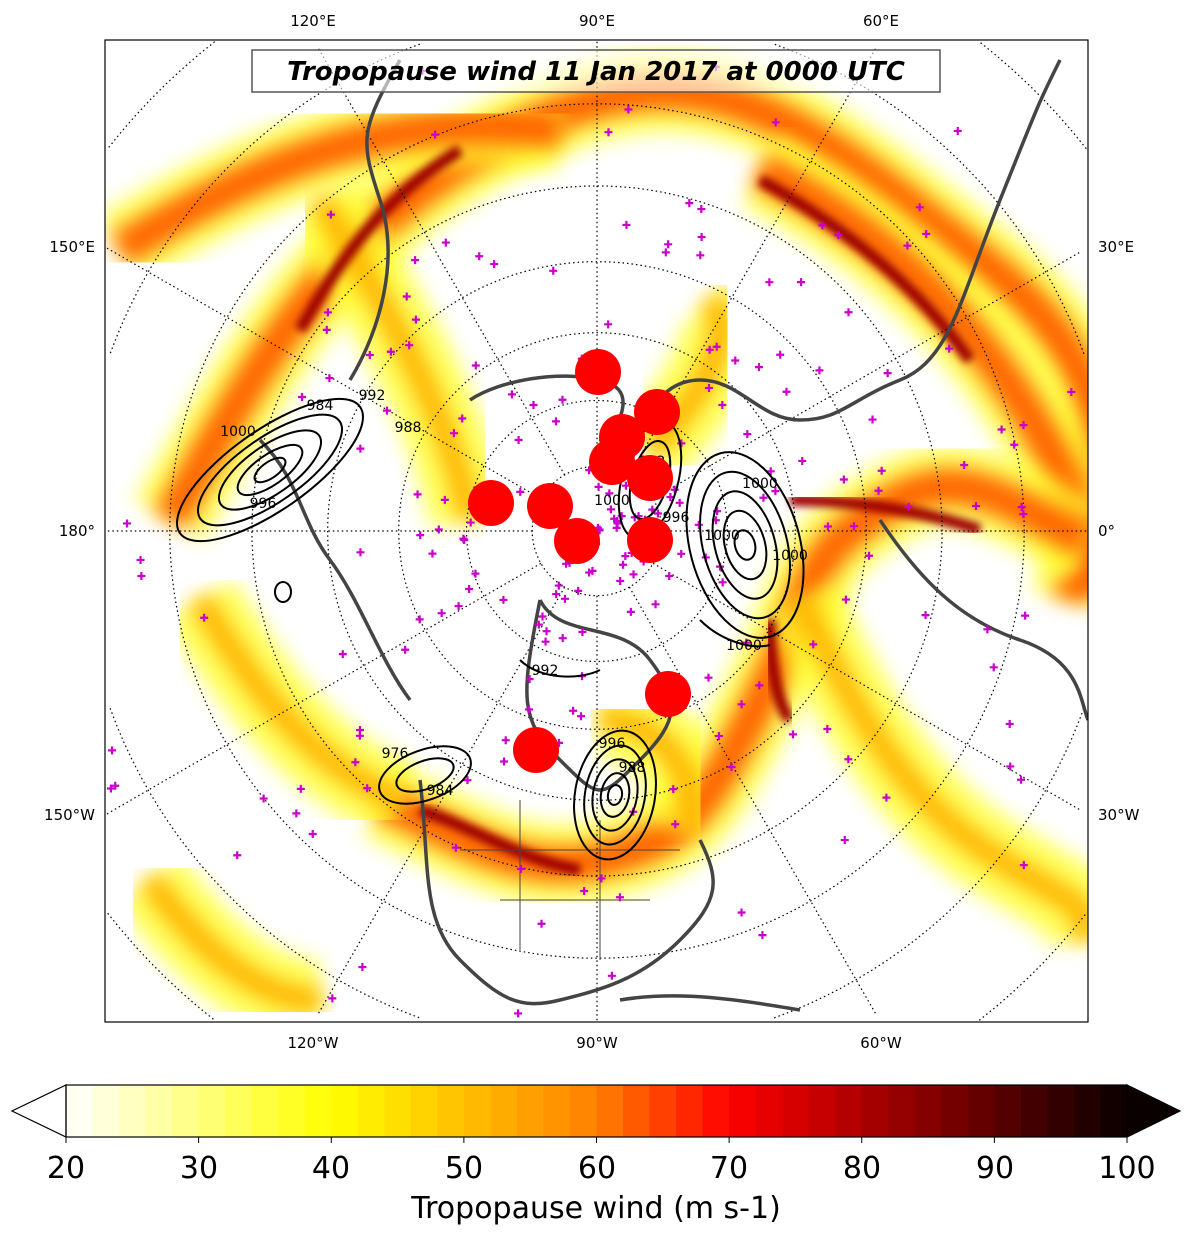 The width and height of the screenshot is (1192, 1238). What do you see at coordinates (375, 220) in the screenshot?
I see `coastline` at bounding box center [375, 220].